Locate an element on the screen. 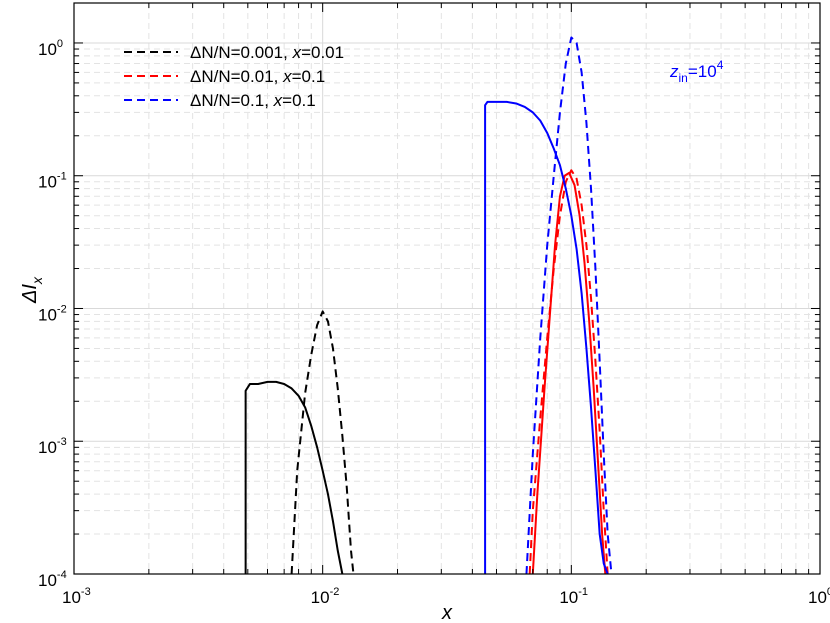 The width and height of the screenshot is (830, 623). y-tick-label: 10⁻⁴ is located at coordinates (52, 579).